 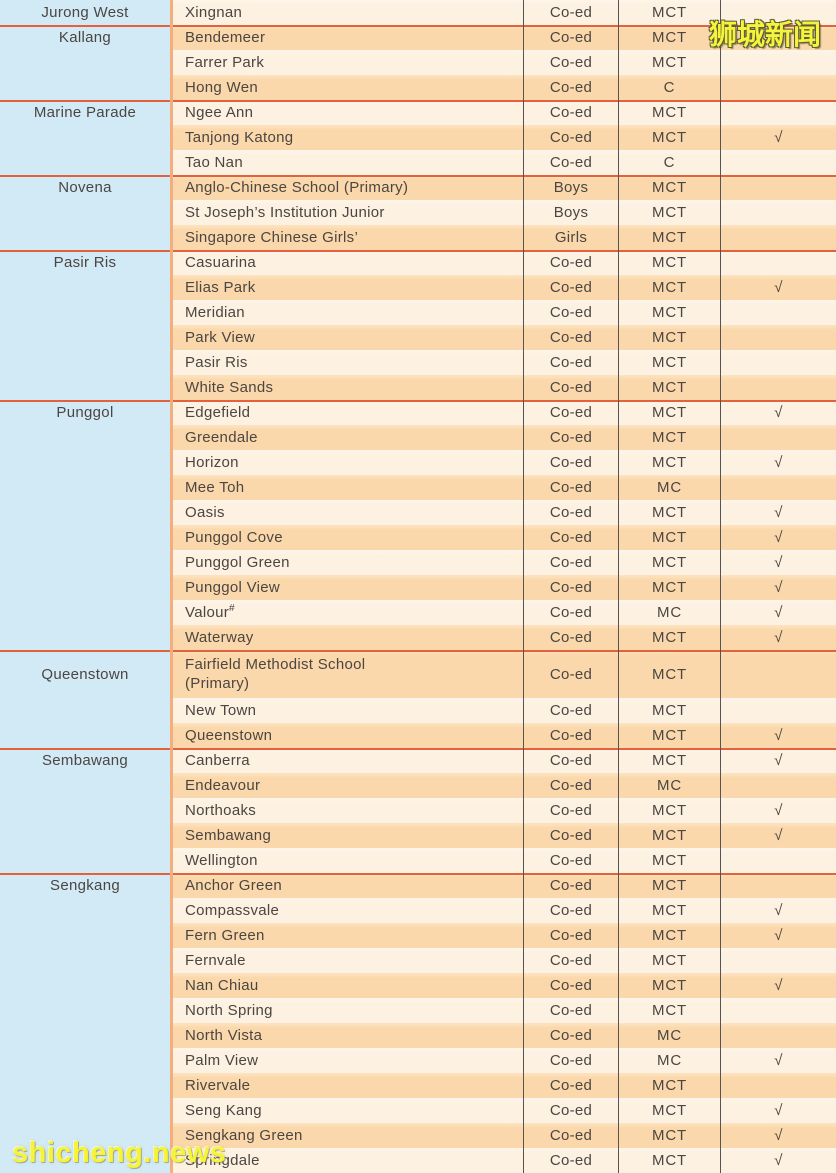 I want to click on area-label: Sengkang, so click(x=85, y=885).